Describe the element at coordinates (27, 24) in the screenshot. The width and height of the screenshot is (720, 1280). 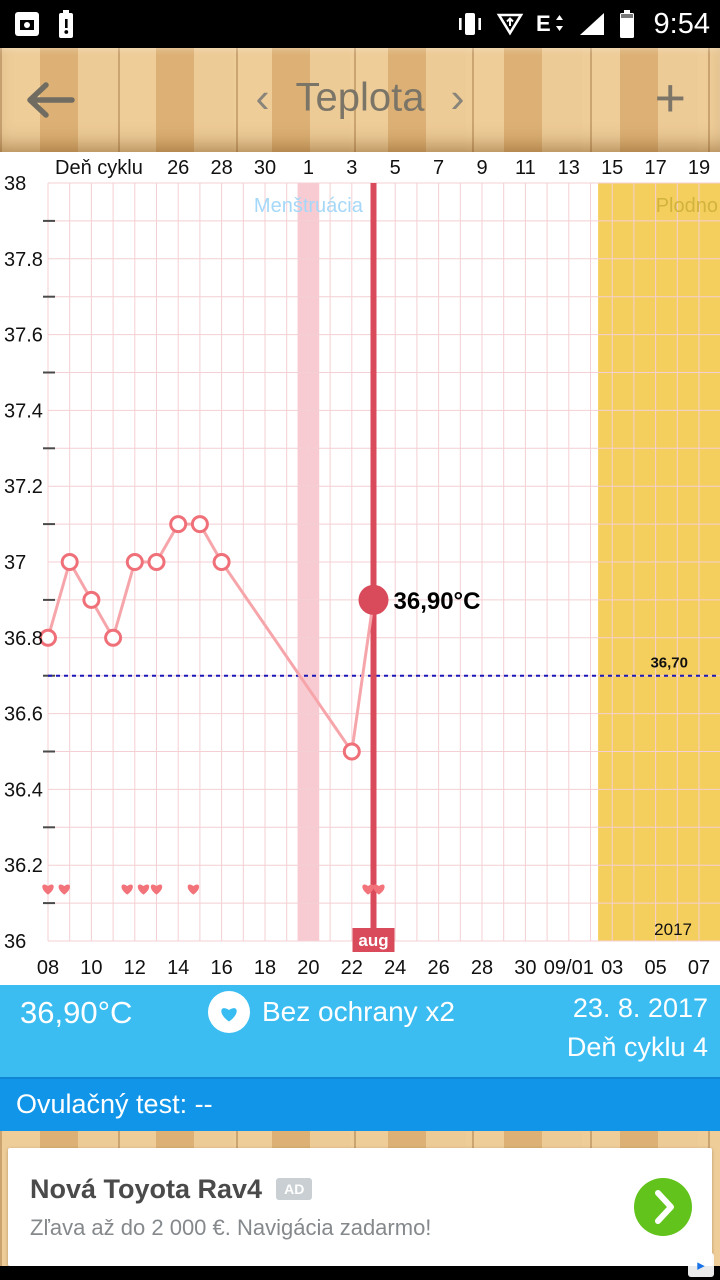
I see `screenshot-notification-icon` at that location.